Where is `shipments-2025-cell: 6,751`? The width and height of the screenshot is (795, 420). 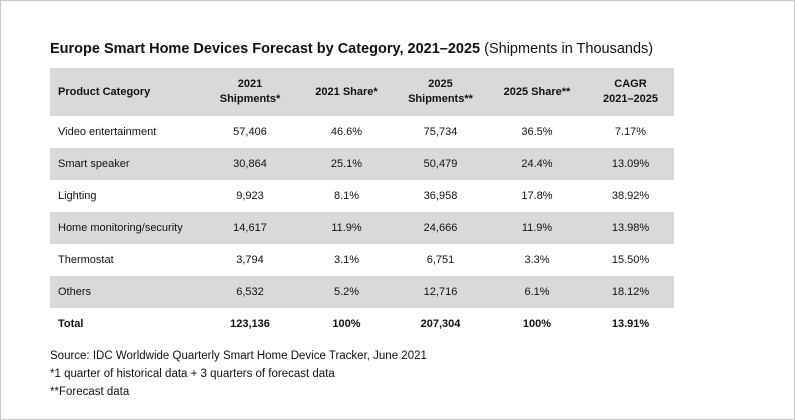 shipments-2025-cell: 6,751 is located at coordinates (440, 260).